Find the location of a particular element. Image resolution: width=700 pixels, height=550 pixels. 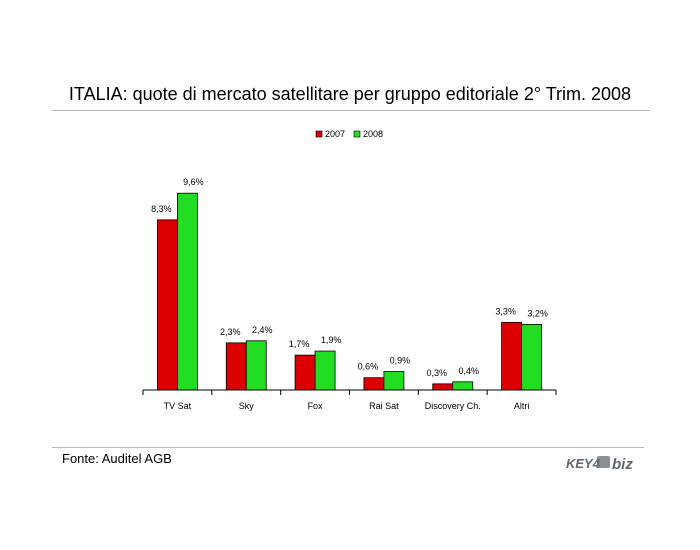

legend-swatch-2008 is located at coordinates (357, 134).